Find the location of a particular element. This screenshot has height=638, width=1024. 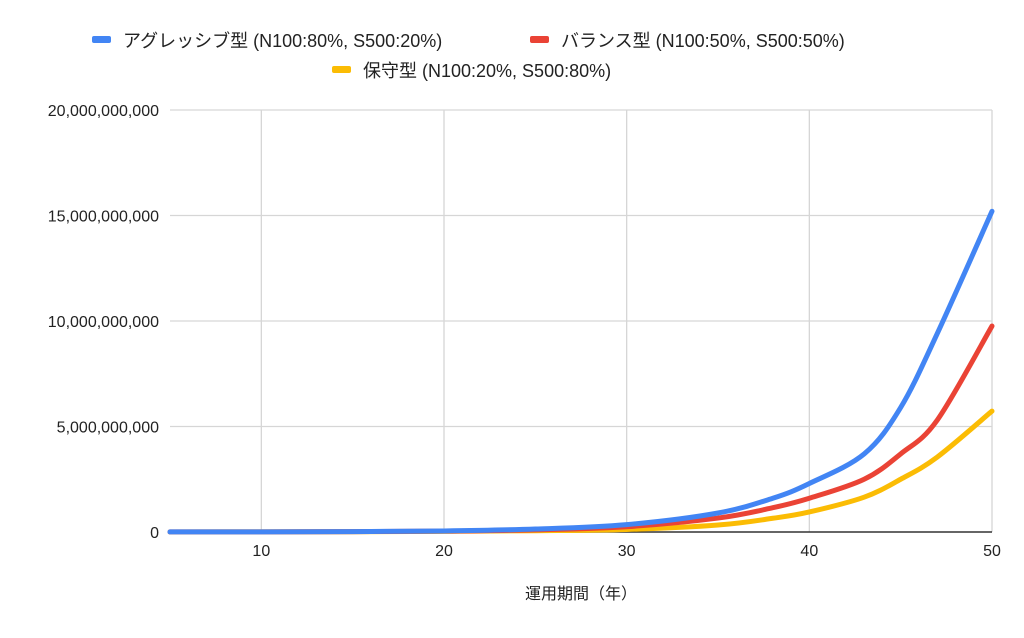

legend-label-aggressive: アグレッシブ型 (N100:80%, S500:20%) is located at coordinates (282, 40).